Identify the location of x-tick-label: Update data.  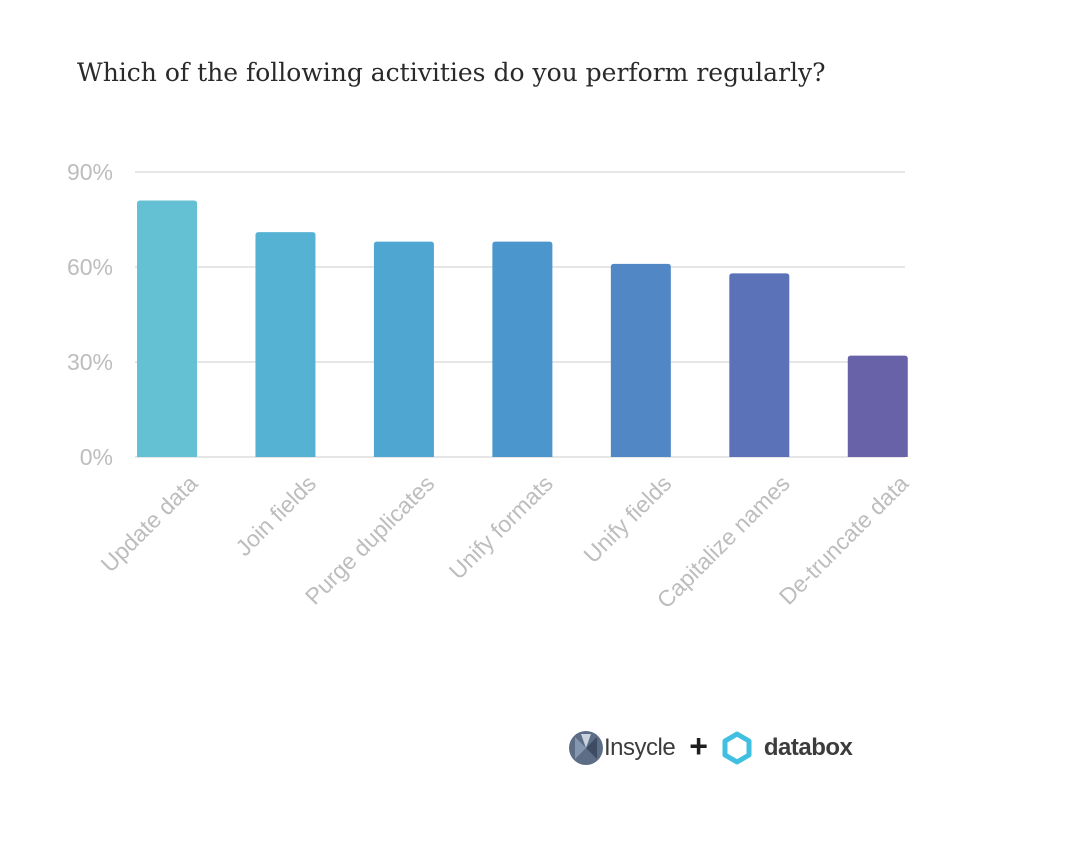
(149, 523).